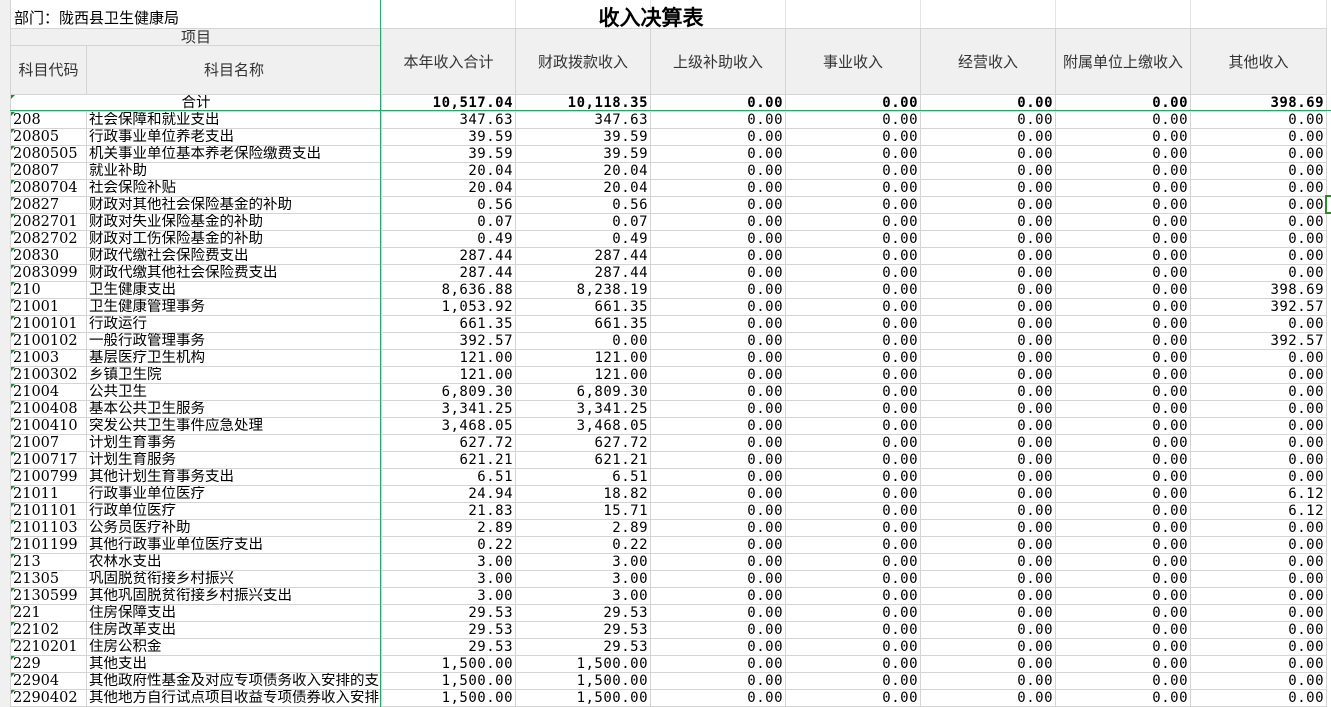  Describe the element at coordinates (234, 239) in the screenshot. I see `subject-name-cell: 财政对工伤保险基金的补助` at that location.